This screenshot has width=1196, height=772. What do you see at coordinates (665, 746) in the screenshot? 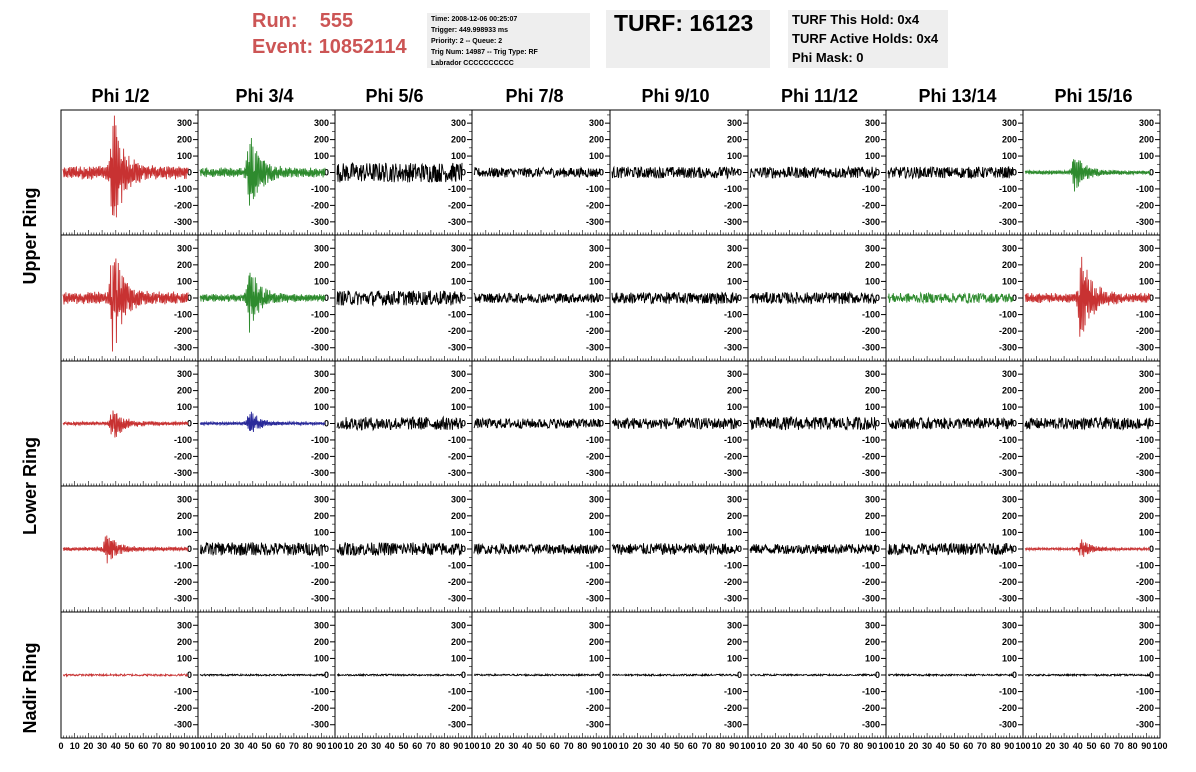
I see `x-tick-label: 40` at bounding box center [665, 746].